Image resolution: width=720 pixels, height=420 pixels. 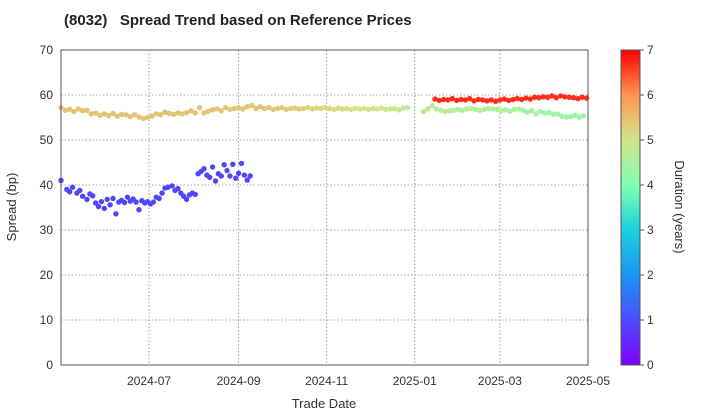 I want to click on colorbar-tick-label: 3, so click(x=650, y=230).